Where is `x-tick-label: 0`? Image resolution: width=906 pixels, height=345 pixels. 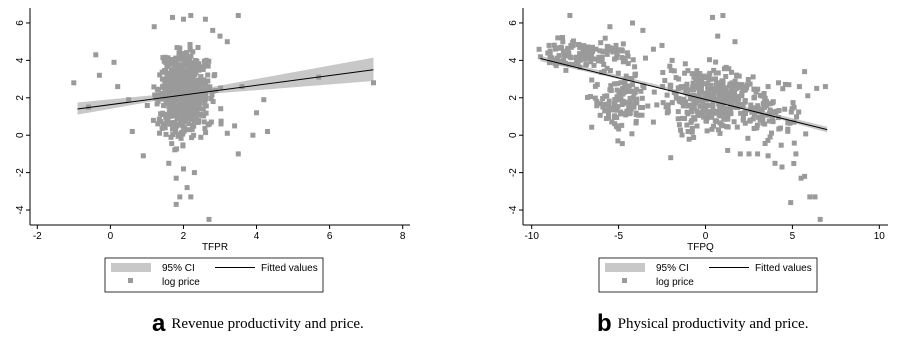 x-tick-label: 0 is located at coordinates (111, 236).